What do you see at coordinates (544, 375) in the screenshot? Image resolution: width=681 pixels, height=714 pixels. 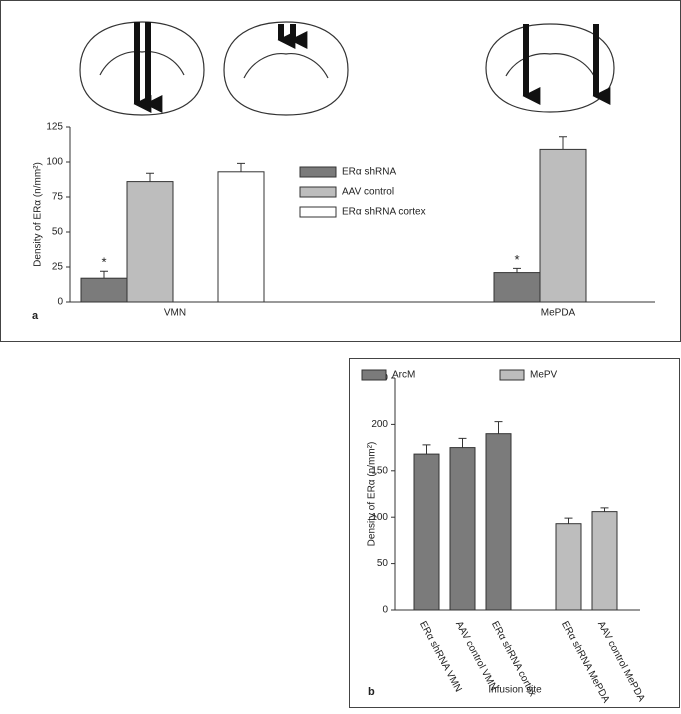 I see `legend-label: MePV` at bounding box center [544, 375].